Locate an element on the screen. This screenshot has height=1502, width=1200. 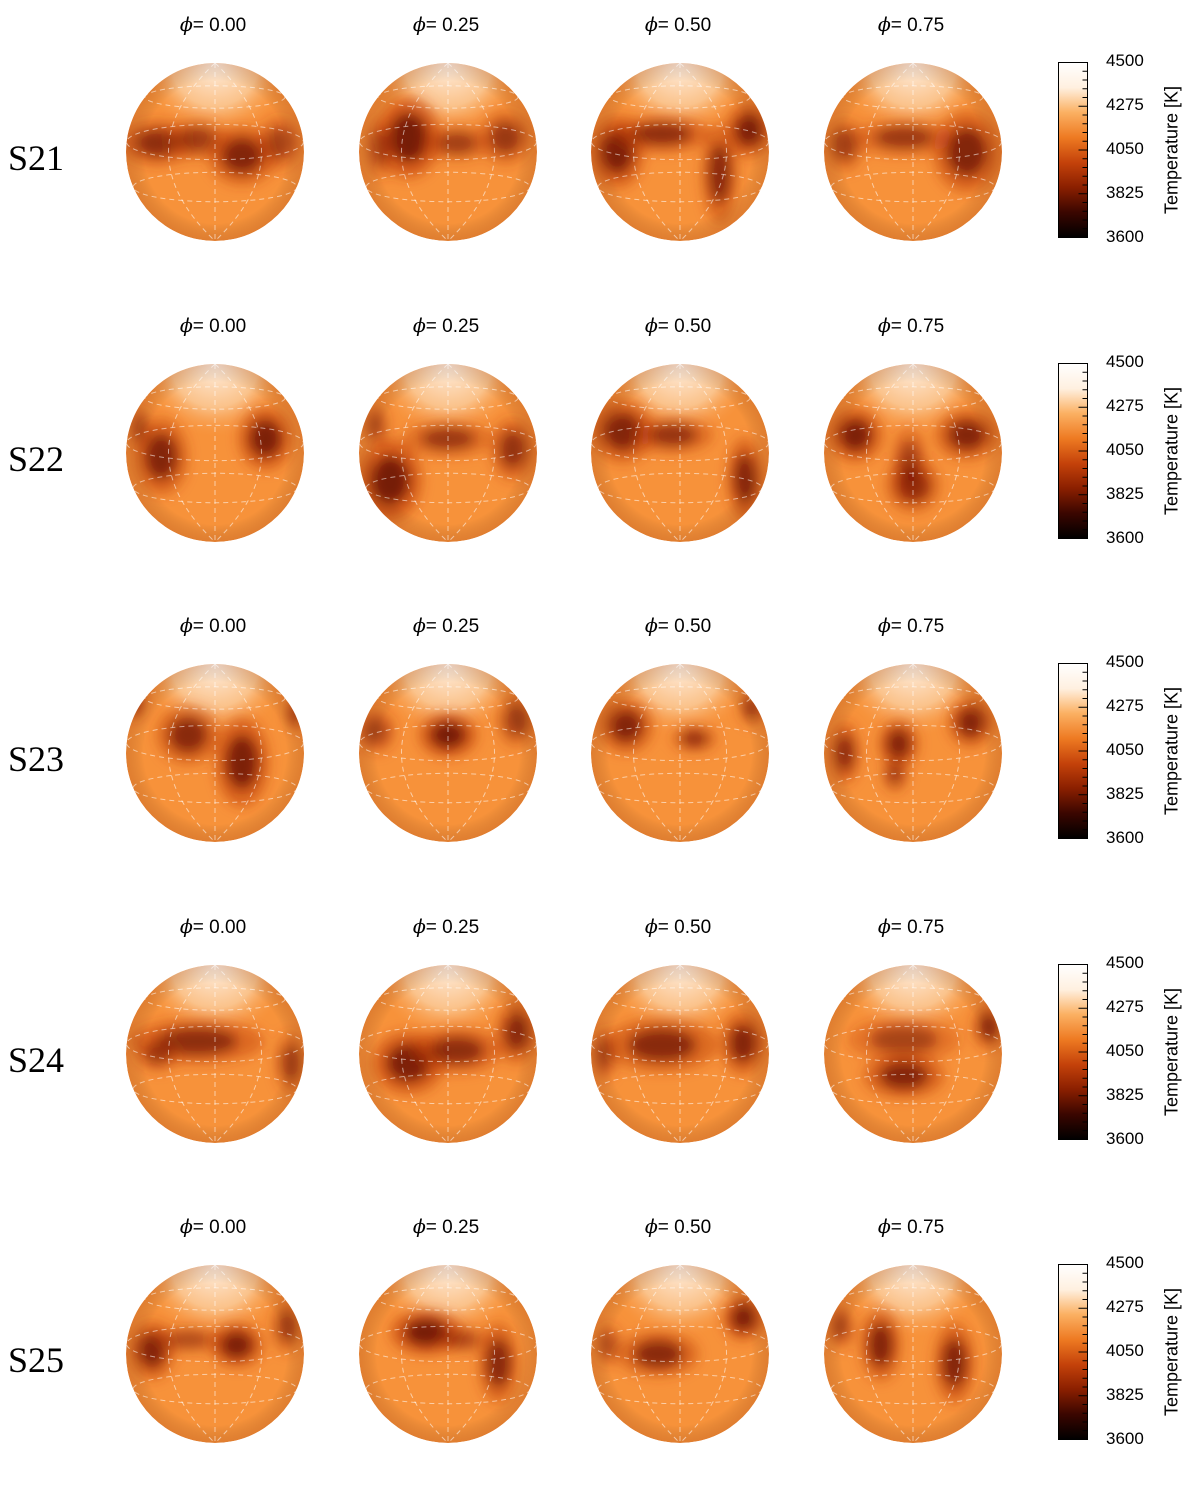
row-label: S25 is located at coordinates (36, 1360).